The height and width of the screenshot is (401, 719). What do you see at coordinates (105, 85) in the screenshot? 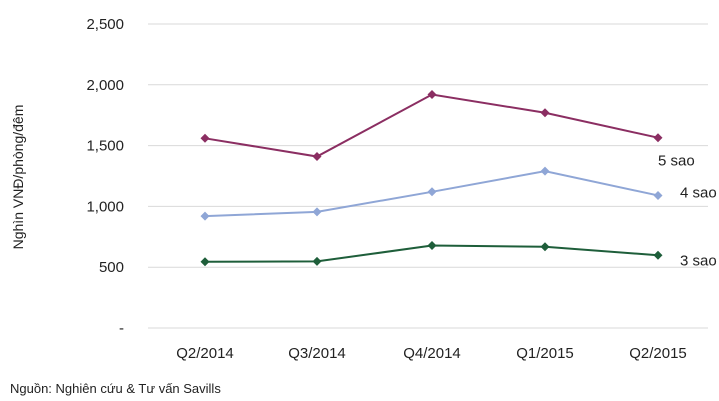
I see `y-tick-label: 2,000` at bounding box center [105, 85].